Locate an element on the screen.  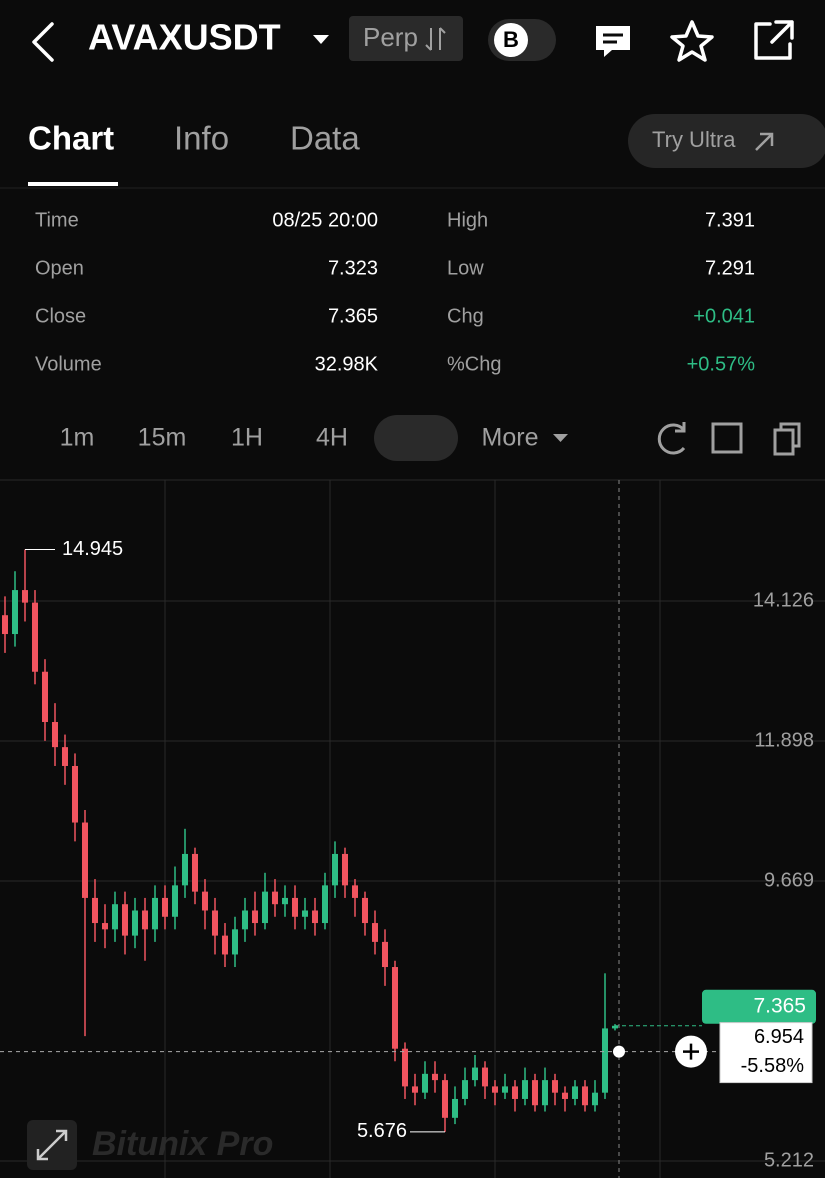
indicator-icon is located at coordinates (727, 438).